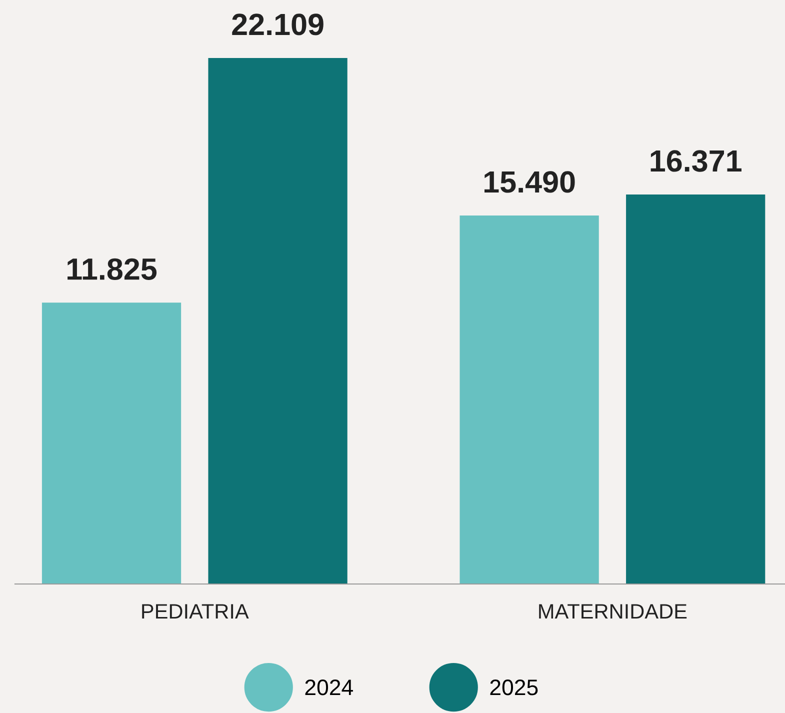 The height and width of the screenshot is (713, 785). Describe the element at coordinates (529, 182) in the screenshot. I see `data-label: 15.490` at that location.